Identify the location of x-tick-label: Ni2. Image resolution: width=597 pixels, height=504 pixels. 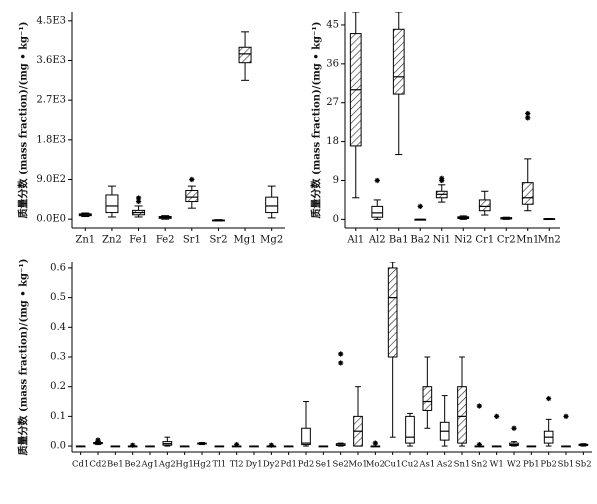
(463, 240).